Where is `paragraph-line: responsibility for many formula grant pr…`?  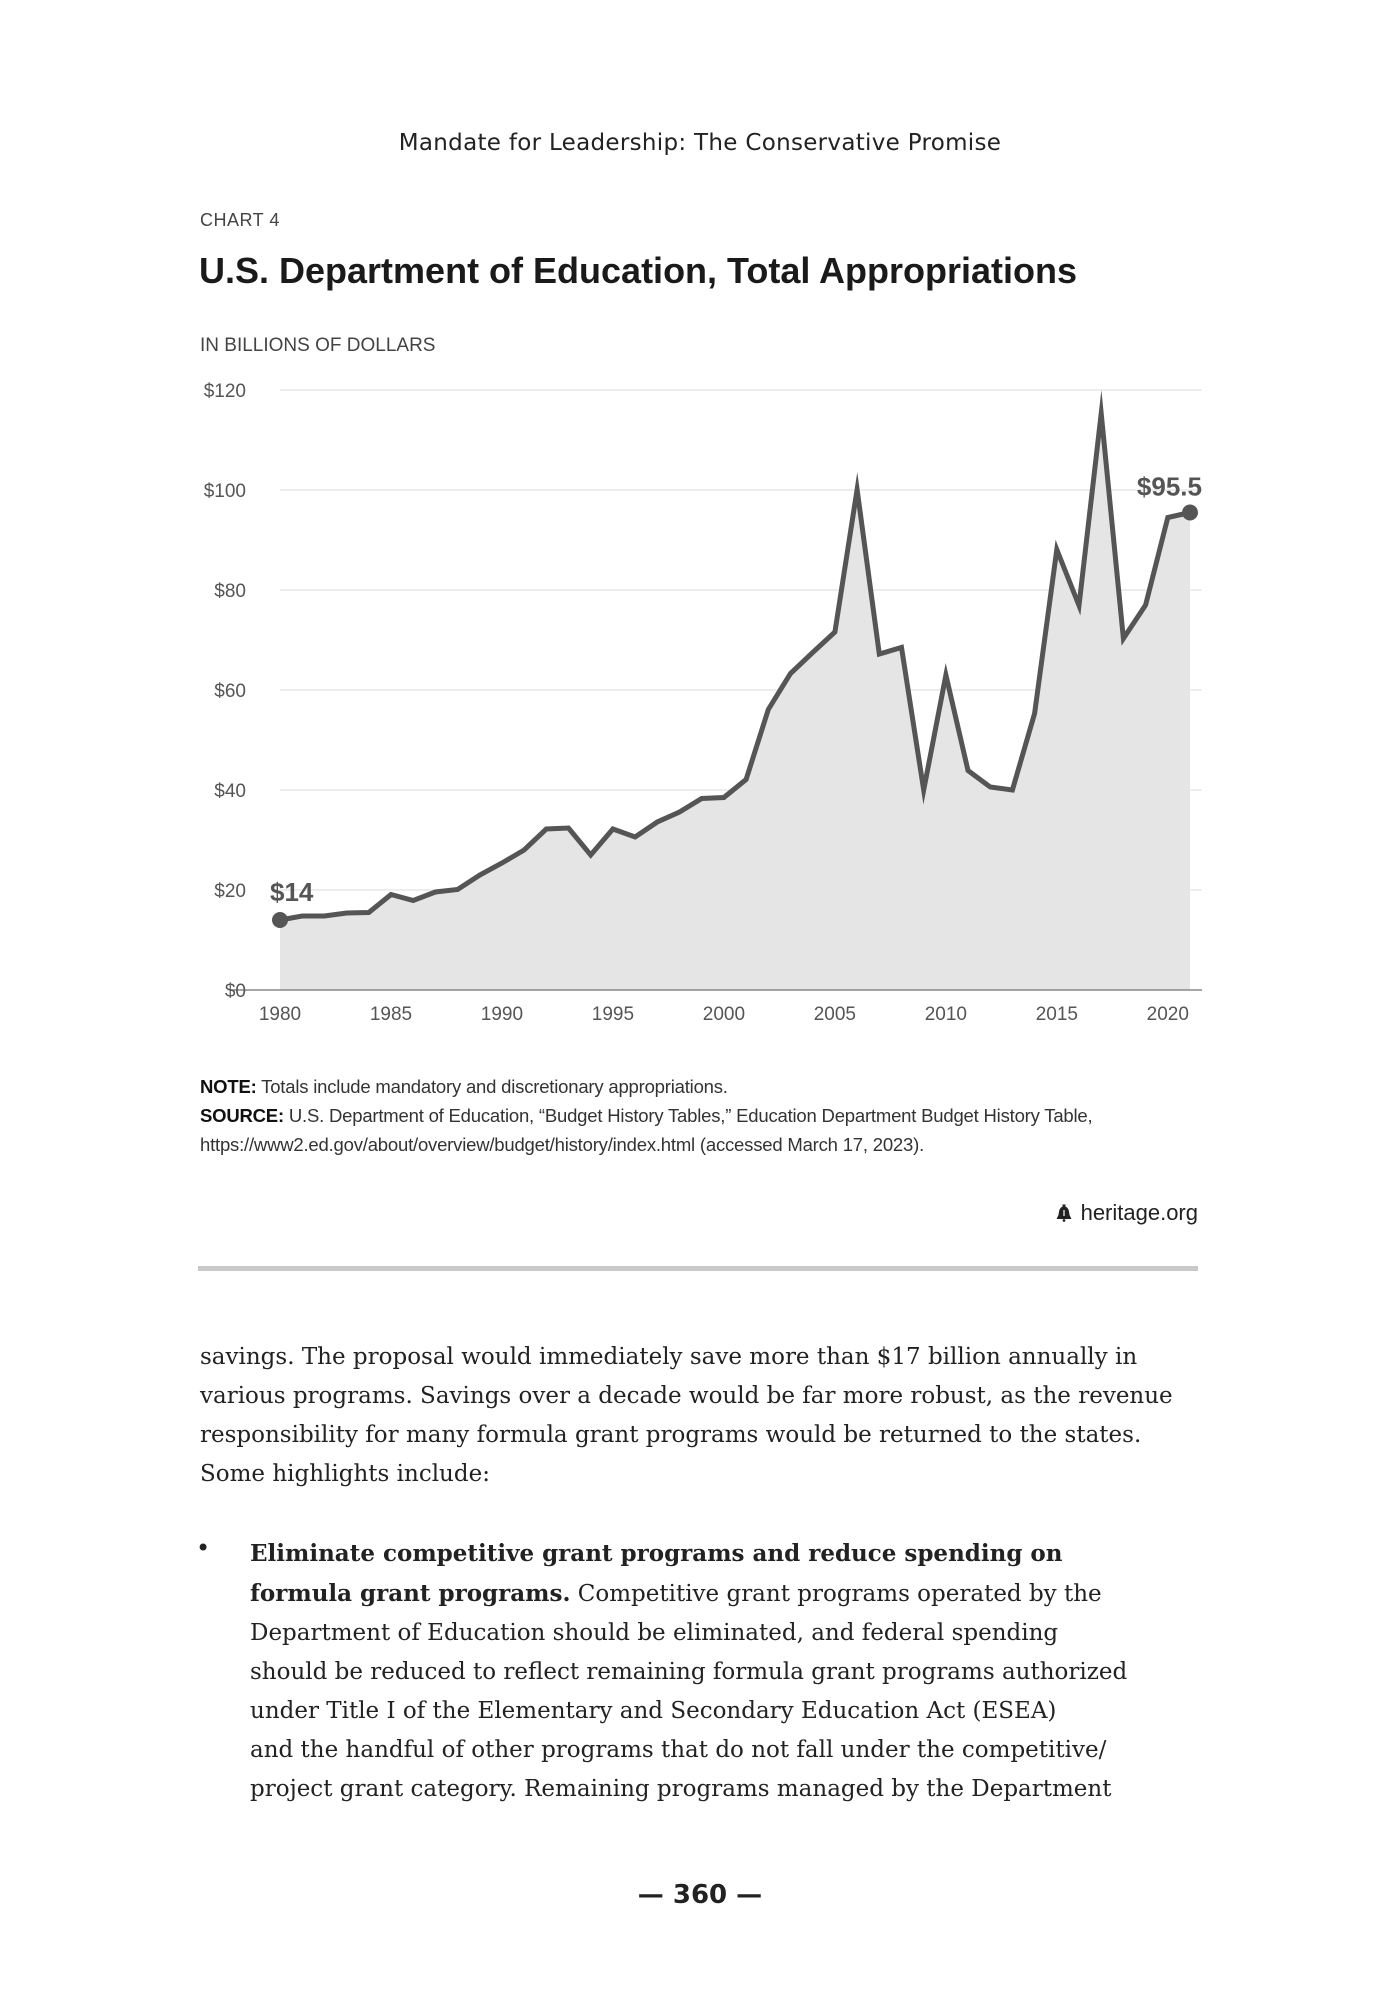
paragraph-line: responsibility for many formula grant pr… is located at coordinates (671, 1435).